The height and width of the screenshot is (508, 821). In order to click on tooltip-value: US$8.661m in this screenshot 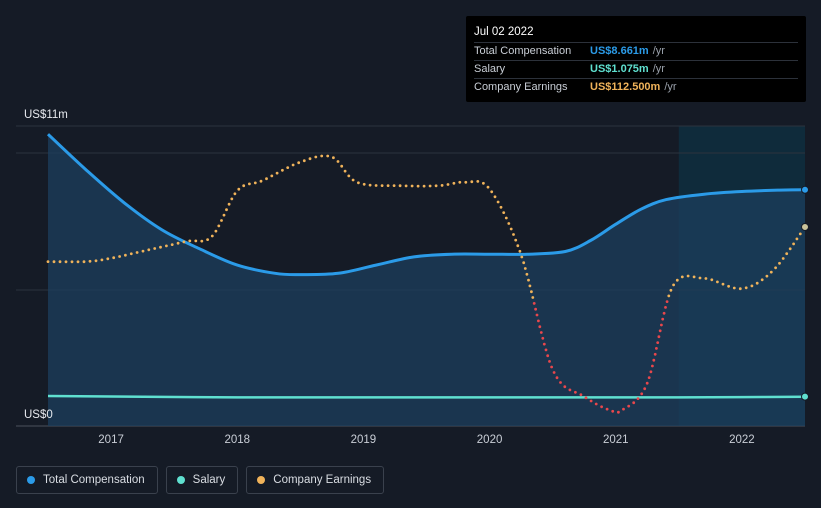, I will do `click(619, 51)`.